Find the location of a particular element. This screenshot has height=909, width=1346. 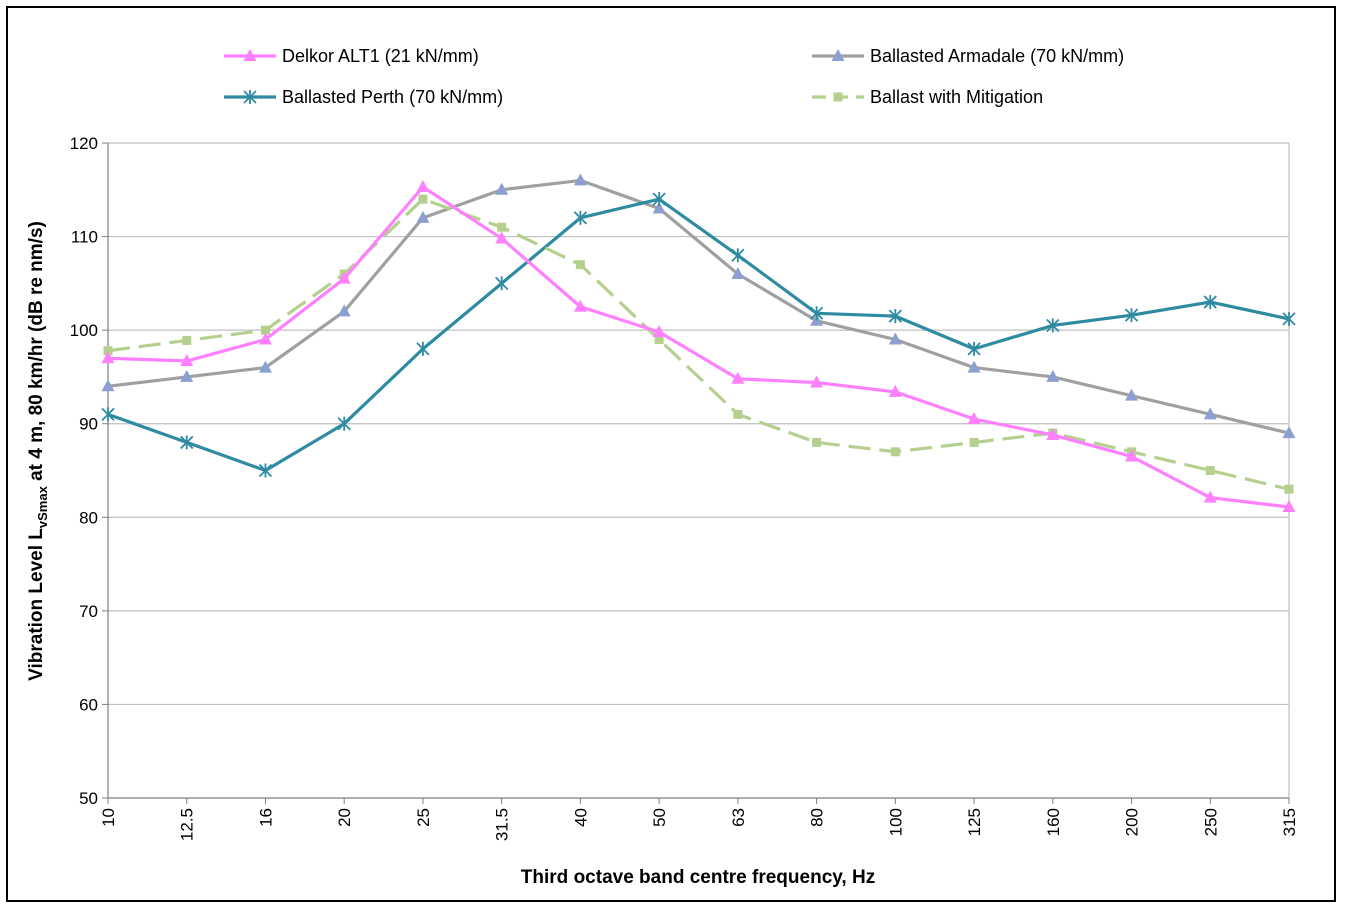

x-tick-label: 40 is located at coordinates (580, 817).